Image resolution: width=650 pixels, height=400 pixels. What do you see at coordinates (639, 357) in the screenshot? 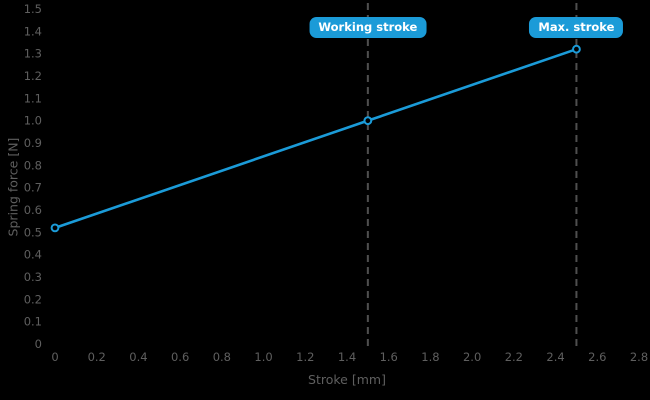
I see `x-tick-label: 2.8` at bounding box center [639, 357].